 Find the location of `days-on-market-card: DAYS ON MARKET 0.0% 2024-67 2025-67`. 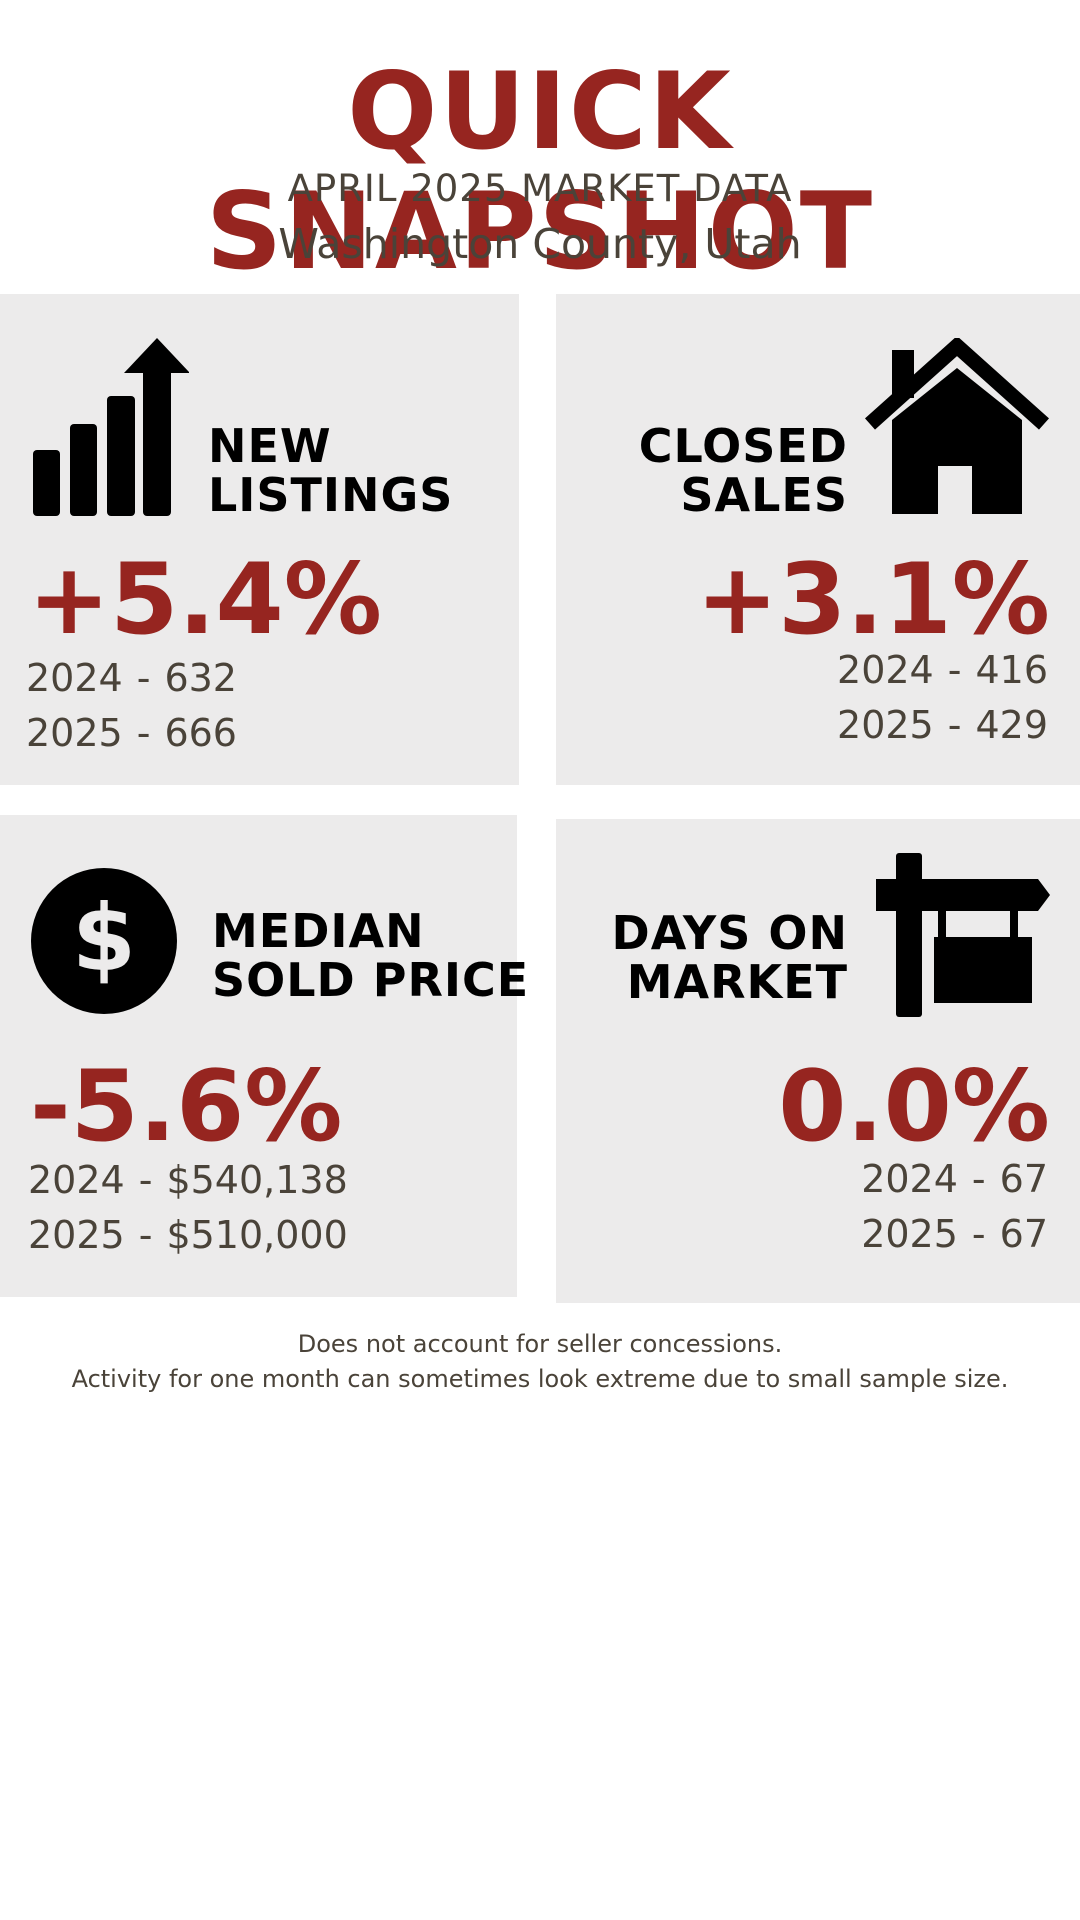

days-on-market-card: DAYS ON MARKET 0.0% 2024-67 2025-67 is located at coordinates (818, 1061).